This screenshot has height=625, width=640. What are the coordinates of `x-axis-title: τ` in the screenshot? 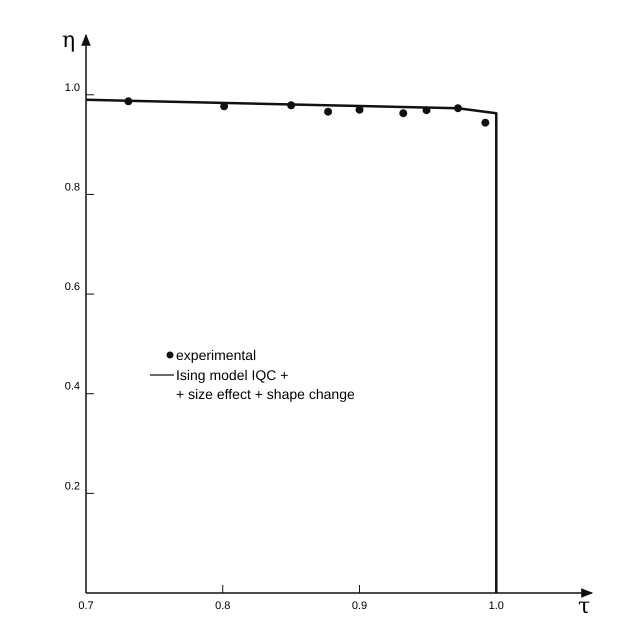 It's located at (584, 606).